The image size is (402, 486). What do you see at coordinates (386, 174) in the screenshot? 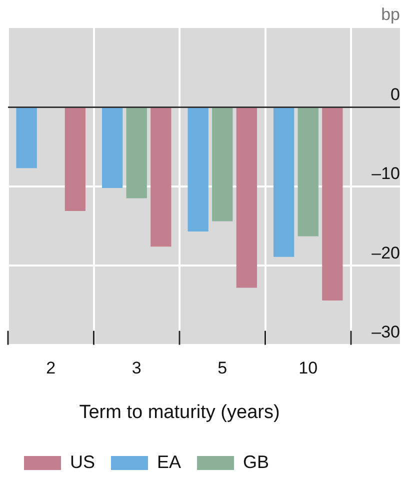
I see `y-tick-label: –10` at bounding box center [386, 174].